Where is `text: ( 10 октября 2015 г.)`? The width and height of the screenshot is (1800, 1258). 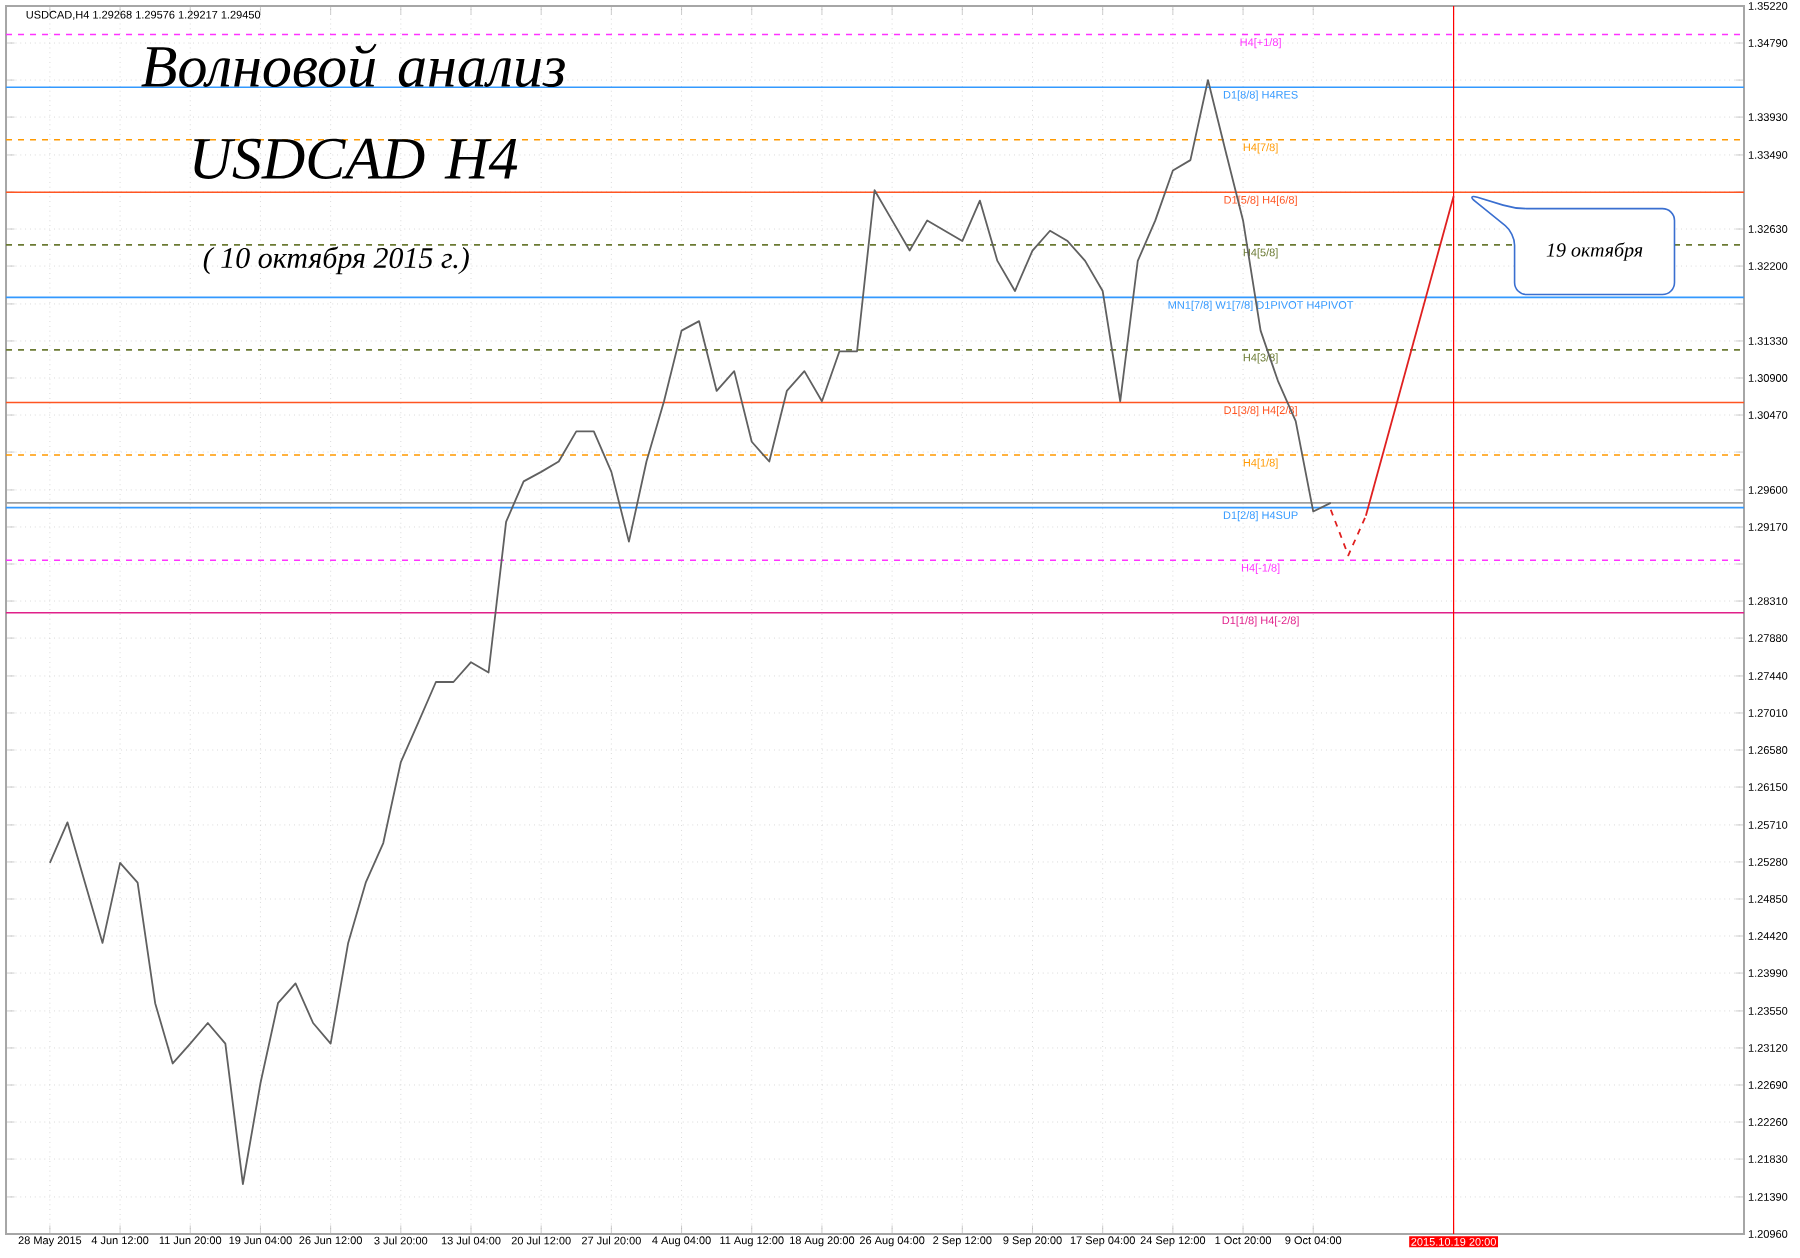 text: ( 10 октября 2015 г.) is located at coordinates (336, 260).